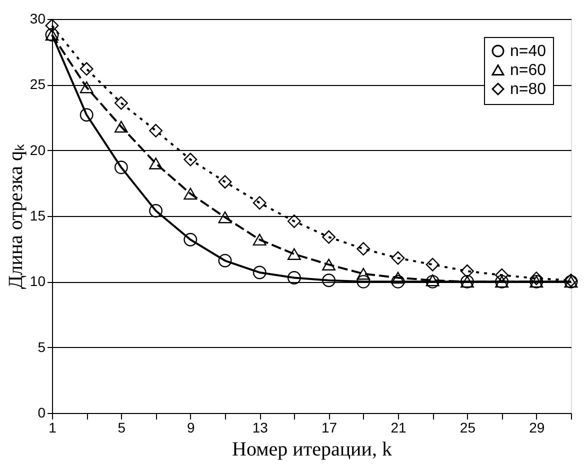 The width and height of the screenshot is (584, 464). I want to click on y-axis-title: Длина отрезка qₖ, so click(15, 216).